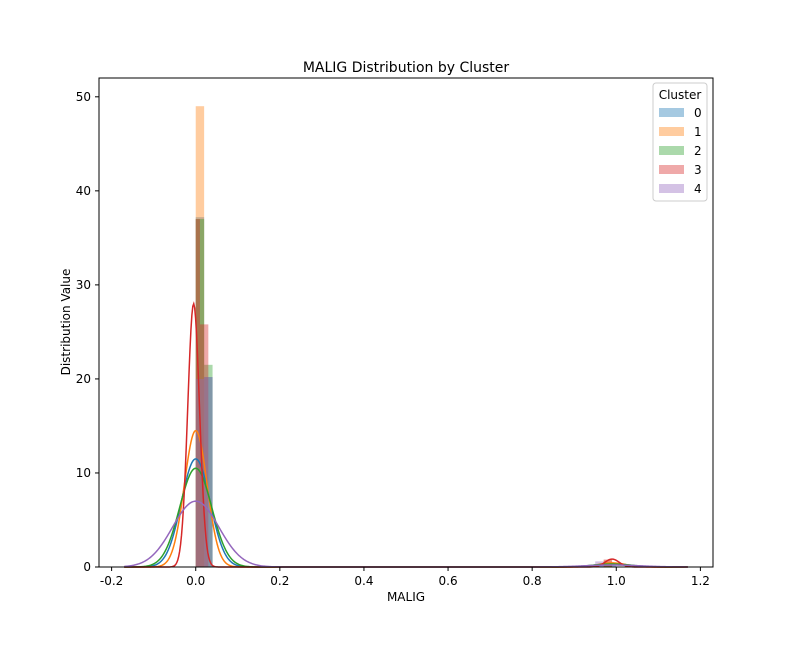  I want to click on y-tick-label-3: 30, so click(83, 285).